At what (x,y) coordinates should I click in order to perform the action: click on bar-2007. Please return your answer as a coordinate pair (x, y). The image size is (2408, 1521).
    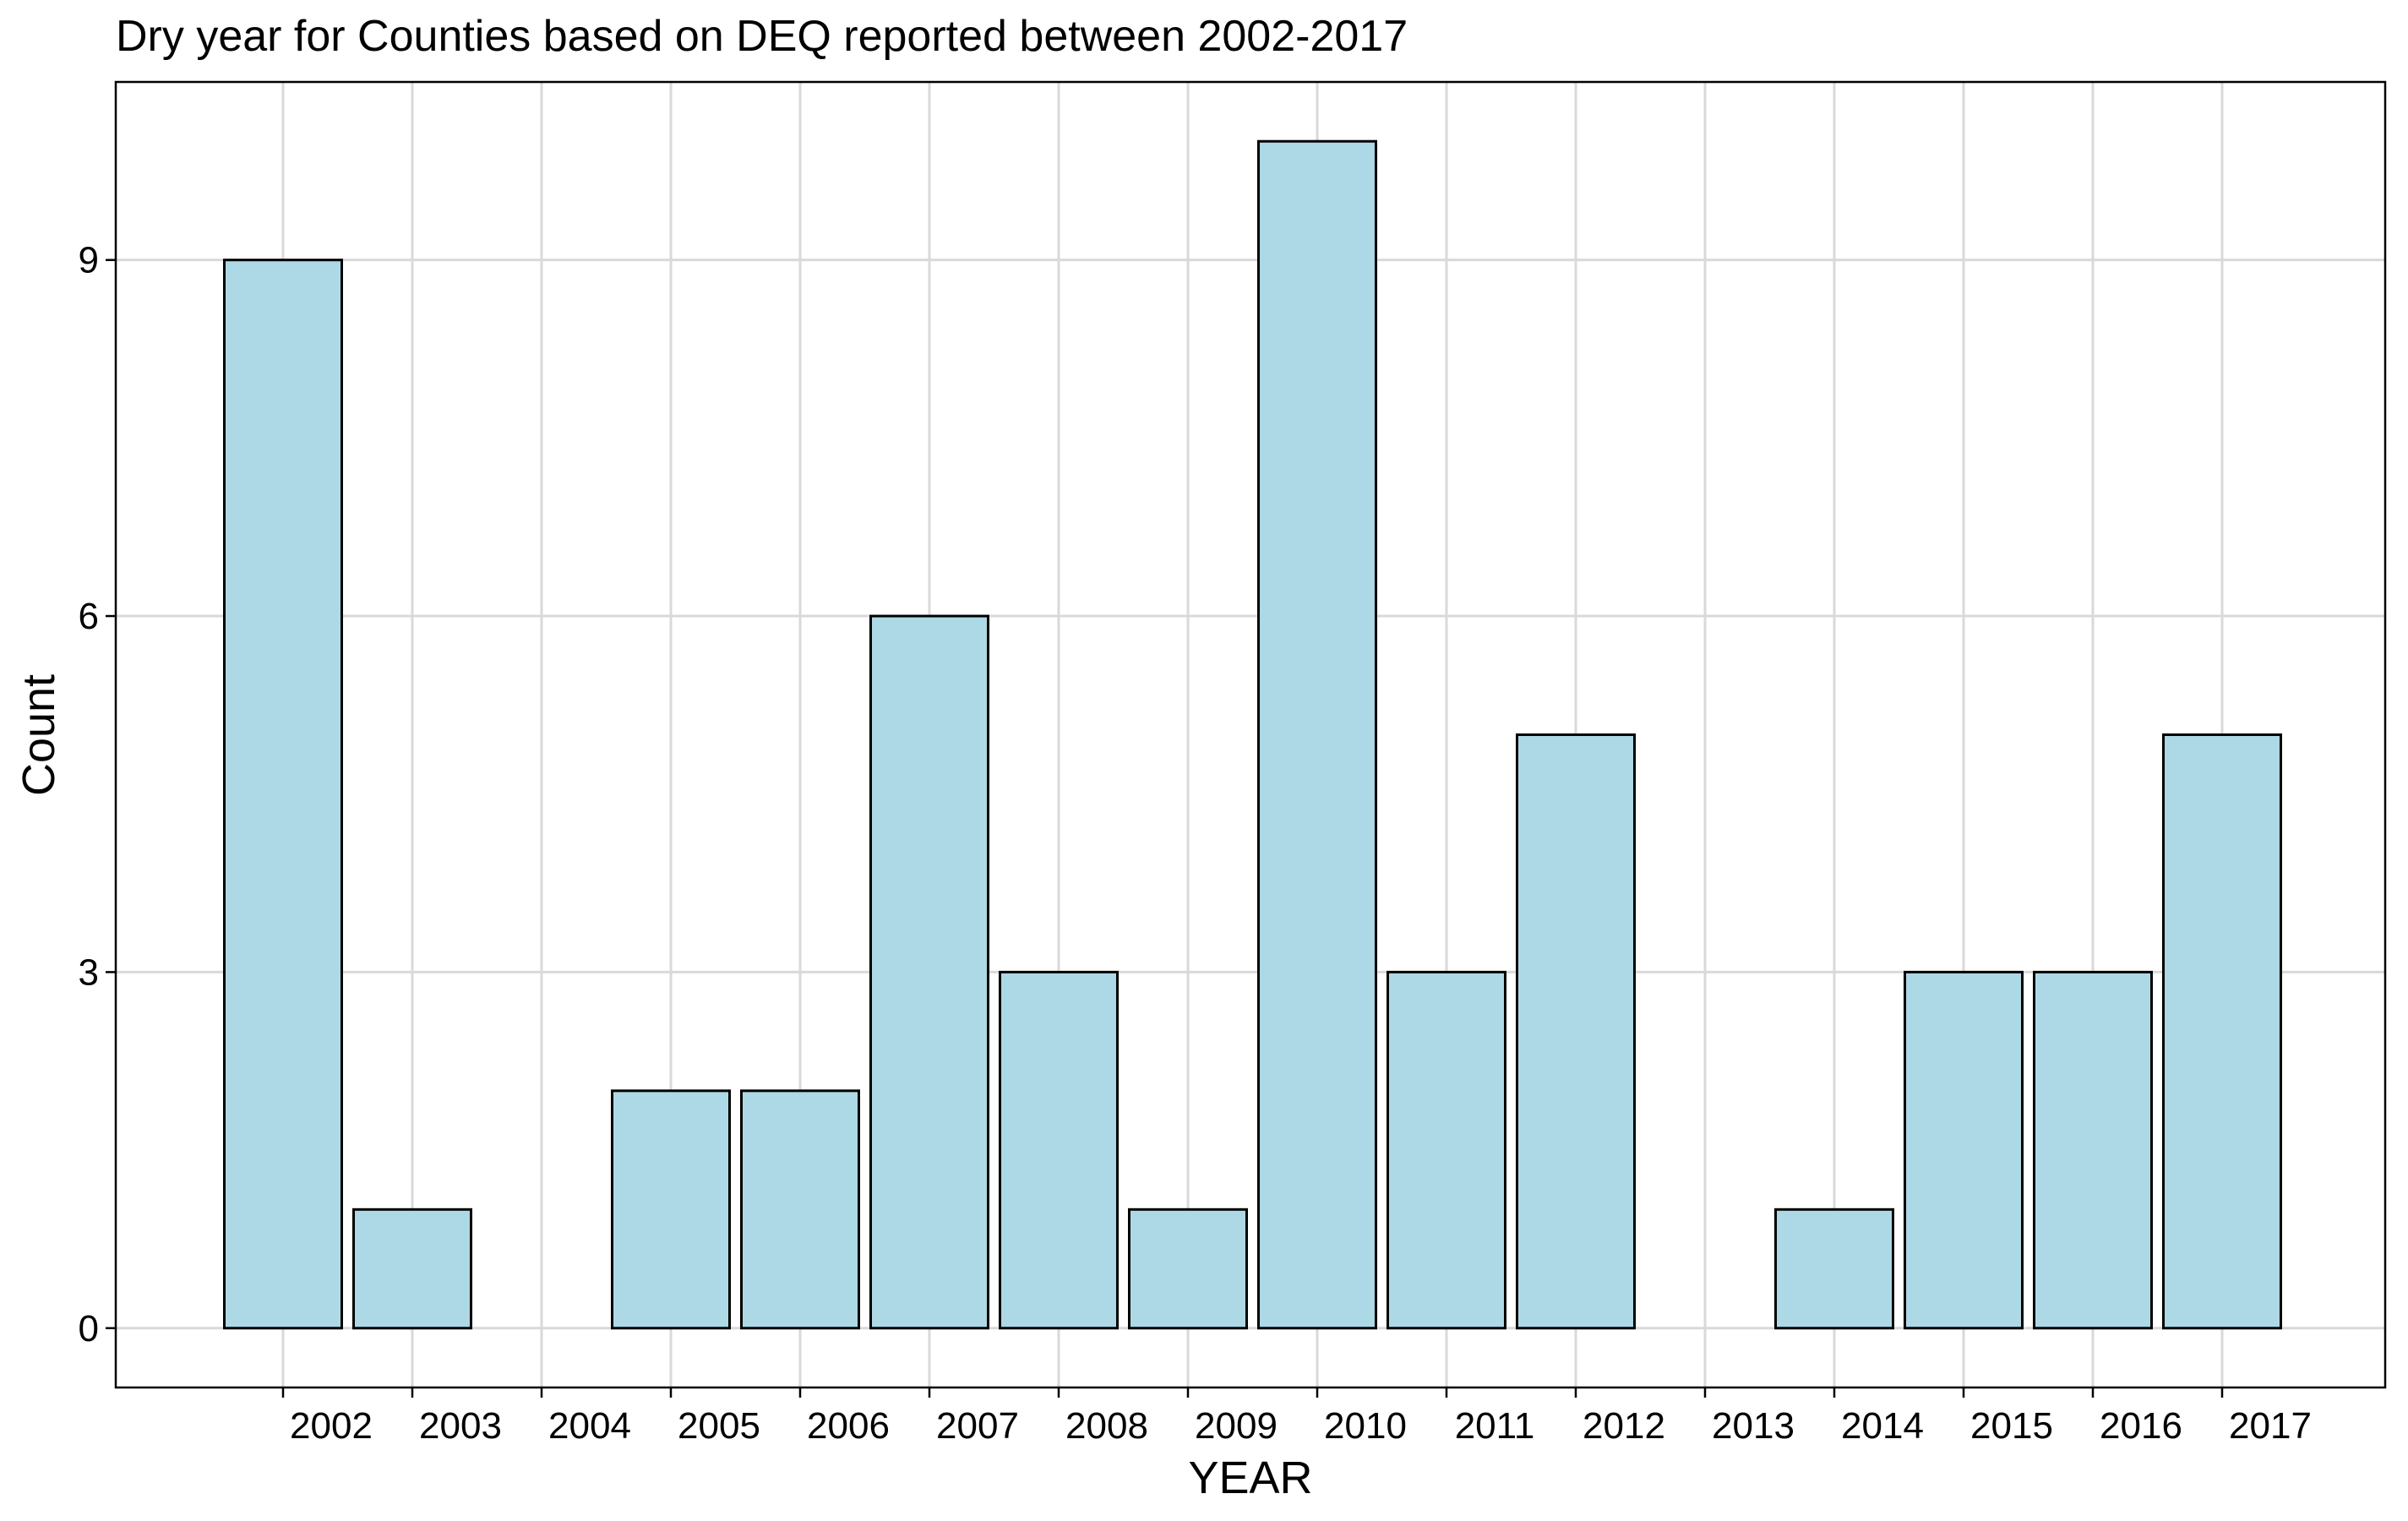
    Looking at the image, I should click on (929, 972).